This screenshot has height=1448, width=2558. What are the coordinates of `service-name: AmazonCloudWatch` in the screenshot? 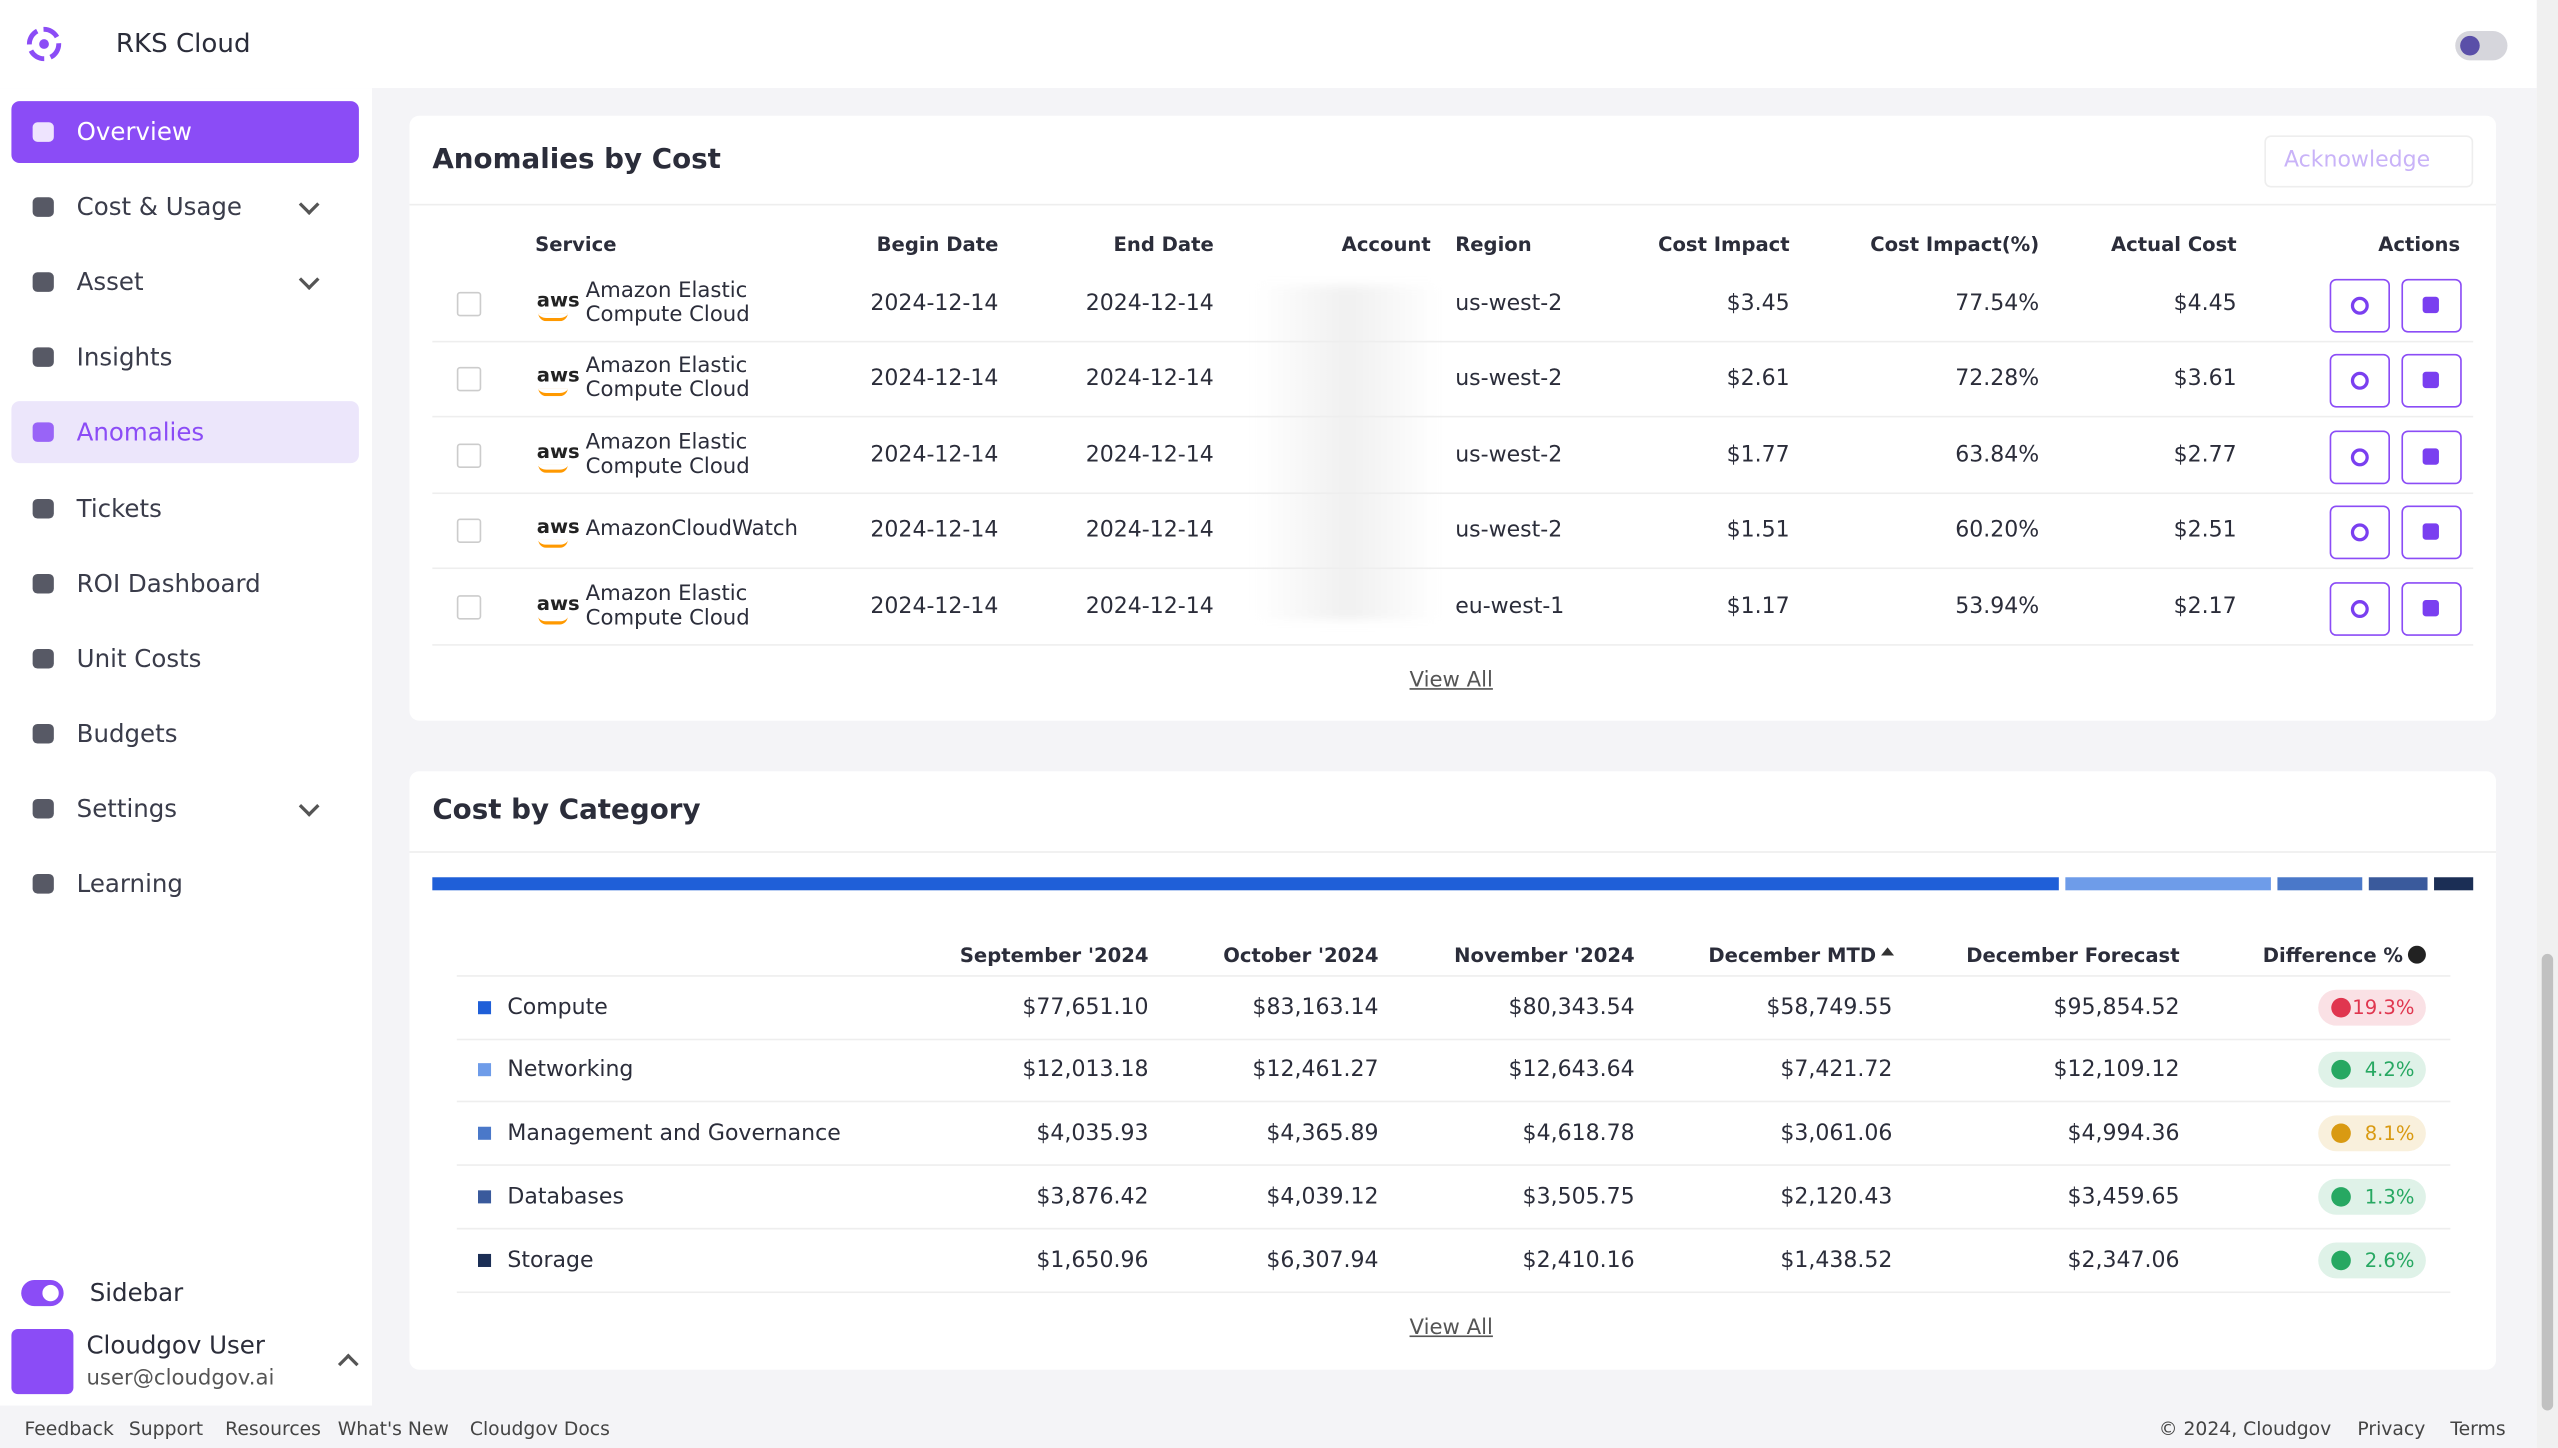 It's located at (692, 529).